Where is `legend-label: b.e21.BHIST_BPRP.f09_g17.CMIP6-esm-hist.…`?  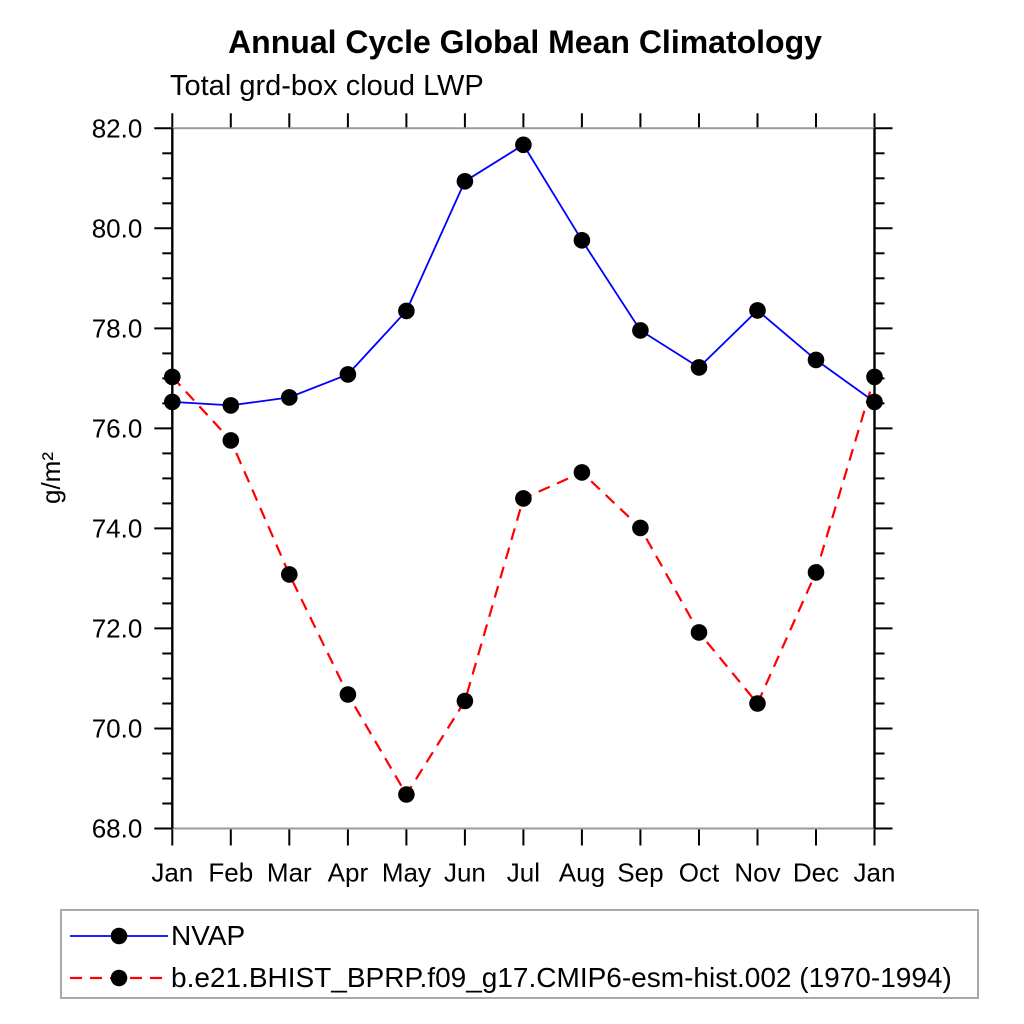 legend-label: b.e21.BHIST_BPRP.f09_g17.CMIP6-esm-hist.… is located at coordinates (561, 977).